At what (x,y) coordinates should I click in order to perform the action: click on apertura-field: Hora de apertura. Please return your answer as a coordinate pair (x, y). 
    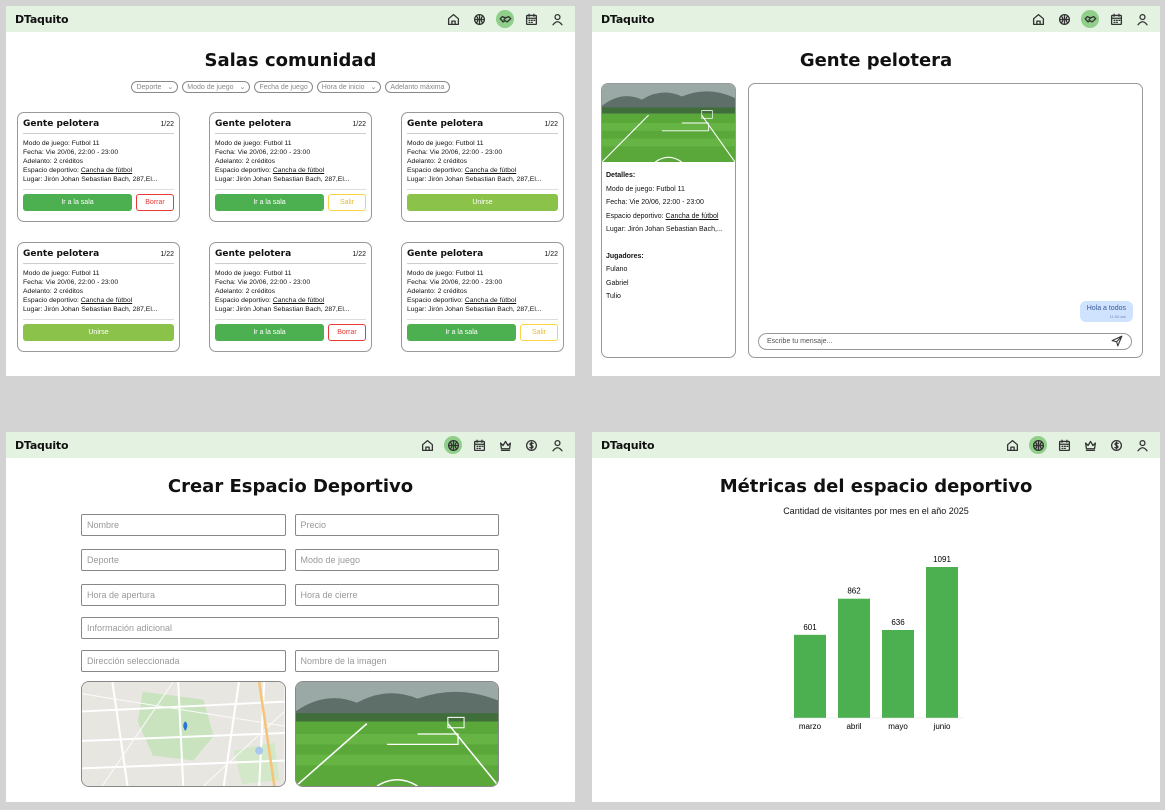
    Looking at the image, I should click on (183, 595).